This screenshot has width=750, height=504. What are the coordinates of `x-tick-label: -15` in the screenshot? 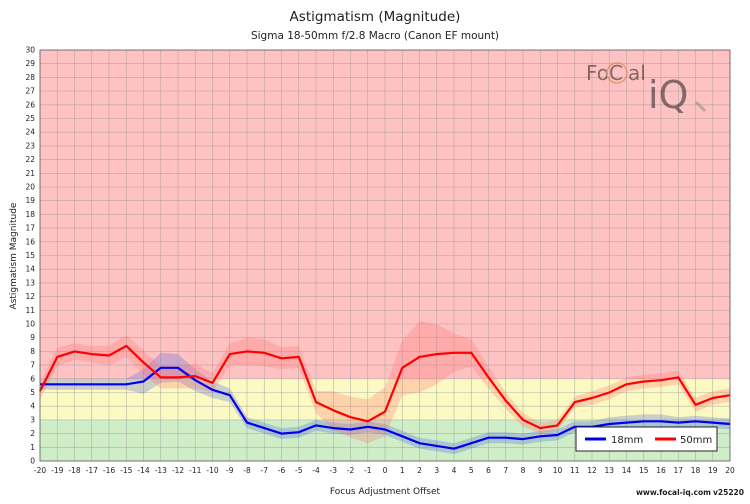 It's located at (126, 470).